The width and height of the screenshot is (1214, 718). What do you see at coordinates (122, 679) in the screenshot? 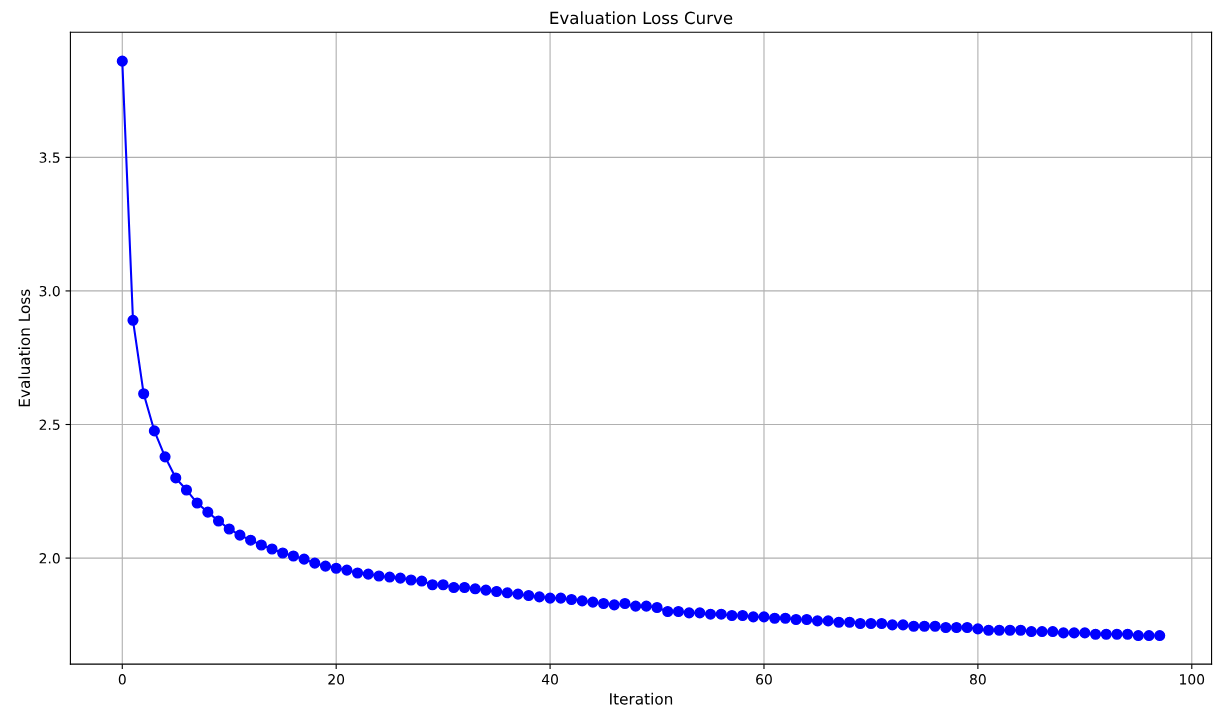
I see `x-tick-label: 0` at bounding box center [122, 679].